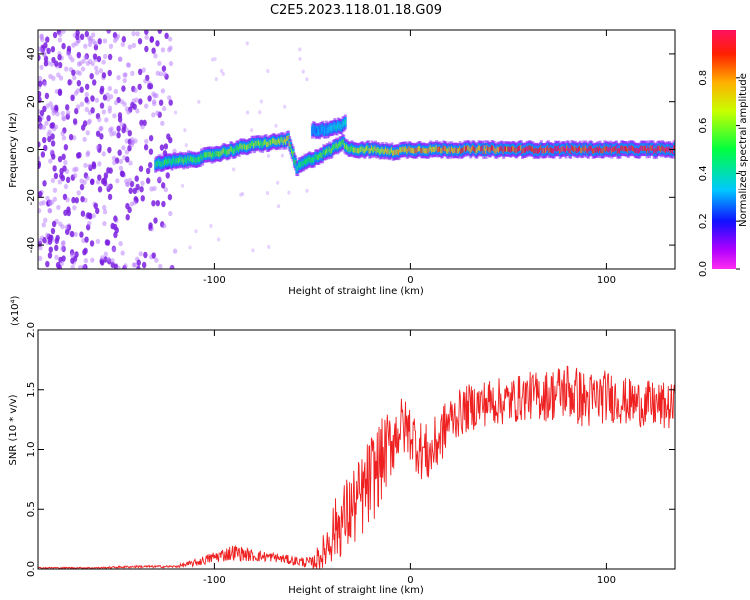 This screenshot has width=750, height=600. Describe the element at coordinates (410, 580) in the screenshot. I see `x-tick-label: 0` at that location.